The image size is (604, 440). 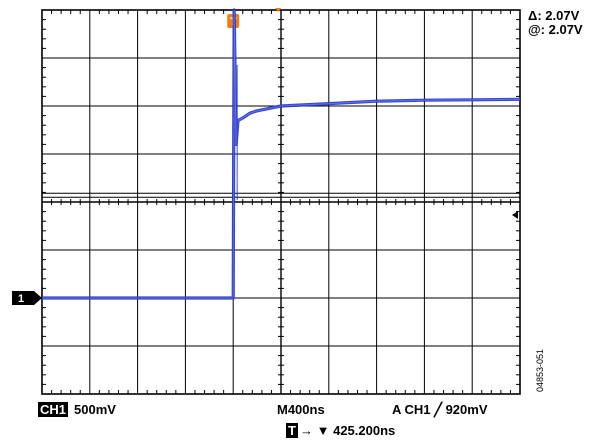 What do you see at coordinates (53, 409) in the screenshot?
I see `ch1-badge: CH1` at bounding box center [53, 409].